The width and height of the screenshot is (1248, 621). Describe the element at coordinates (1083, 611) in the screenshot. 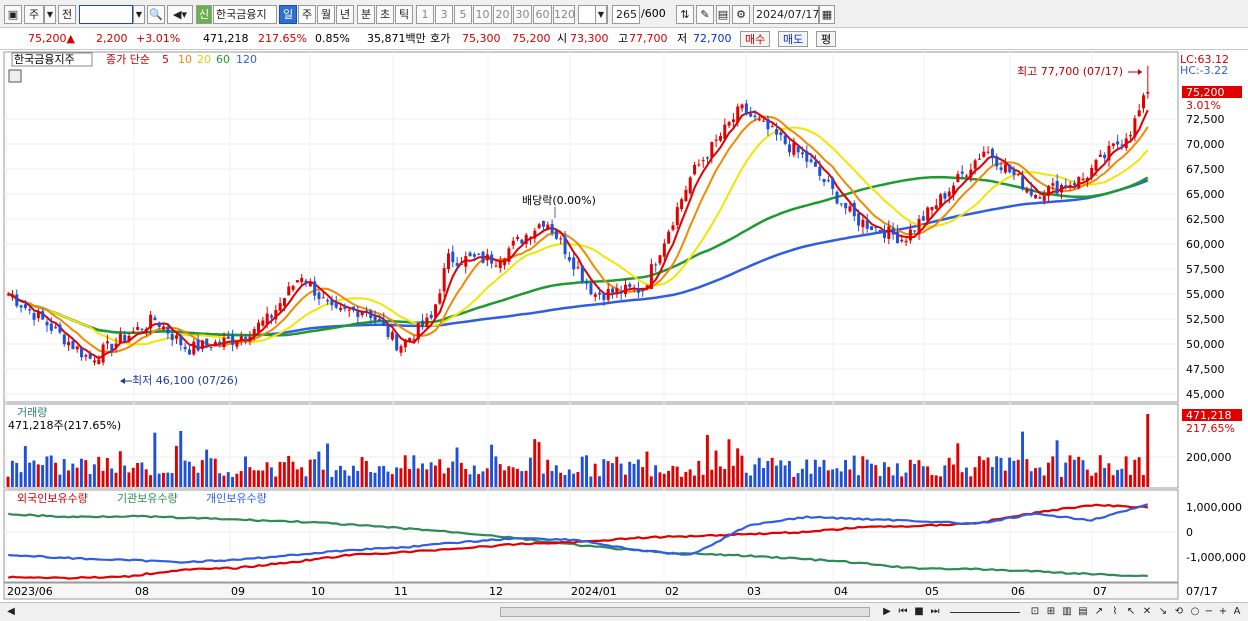

I see `tool-icon-4: ▤` at that location.